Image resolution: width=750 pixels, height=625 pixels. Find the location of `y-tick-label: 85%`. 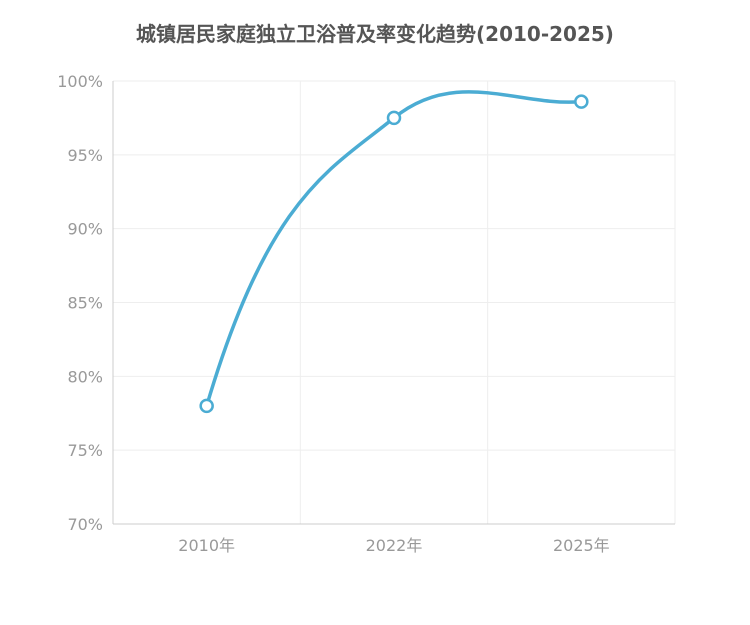

y-tick-label: 85% is located at coordinates (85, 303).